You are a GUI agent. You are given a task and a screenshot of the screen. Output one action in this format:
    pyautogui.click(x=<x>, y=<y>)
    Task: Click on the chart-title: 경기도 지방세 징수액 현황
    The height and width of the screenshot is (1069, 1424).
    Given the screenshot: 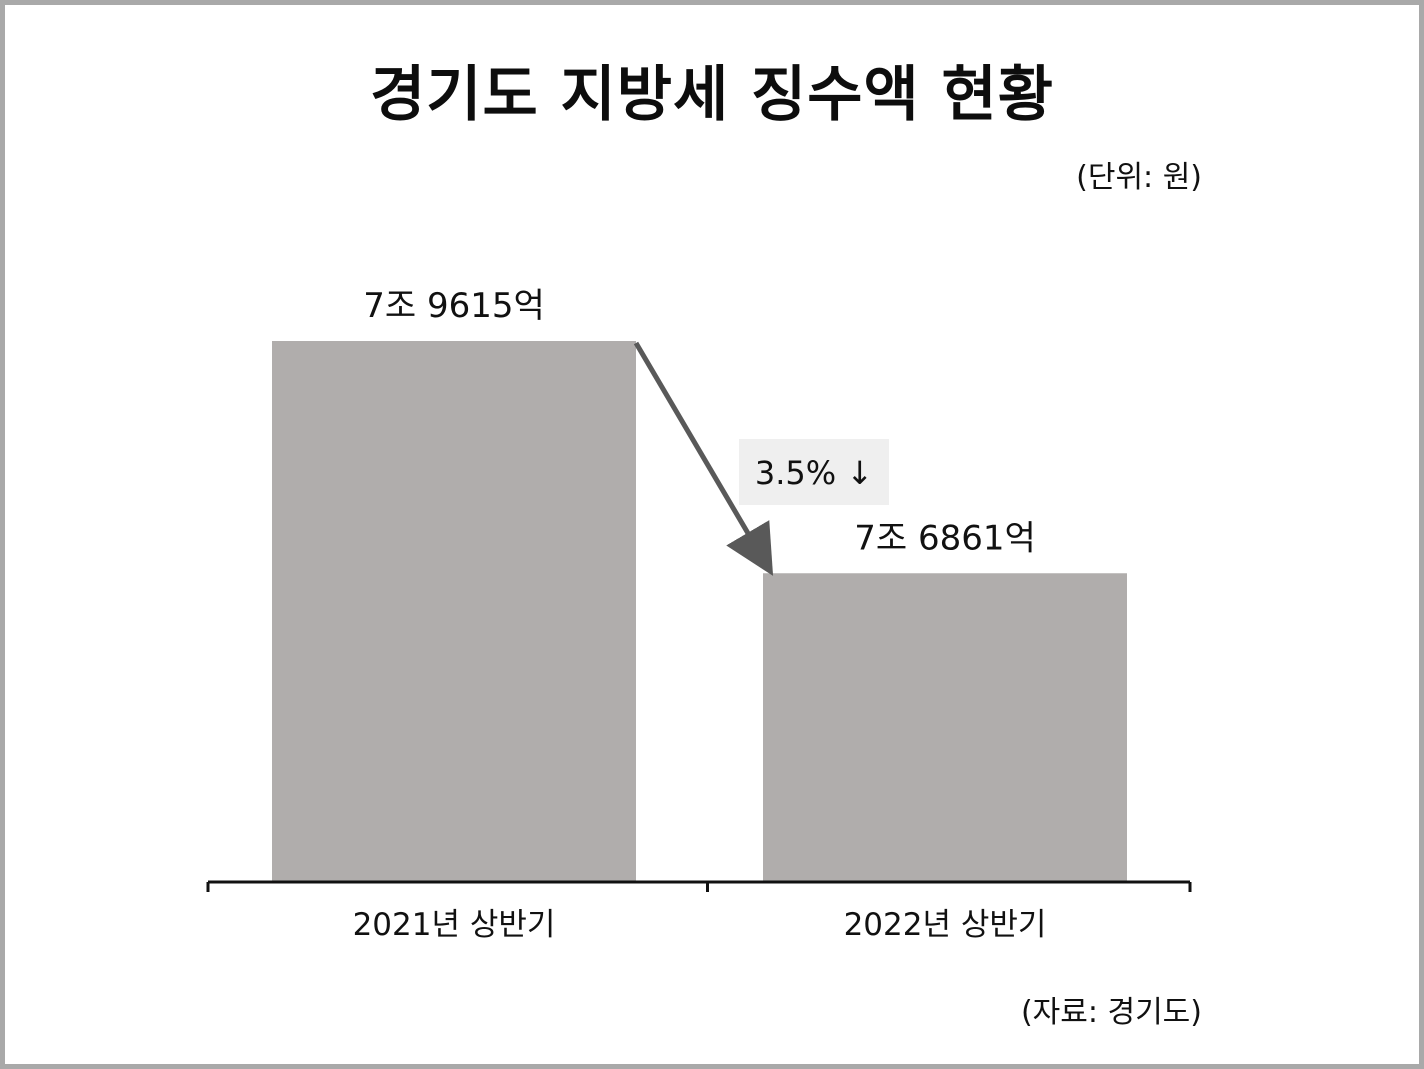 What is the action you would take?
    pyautogui.click(x=712, y=95)
    